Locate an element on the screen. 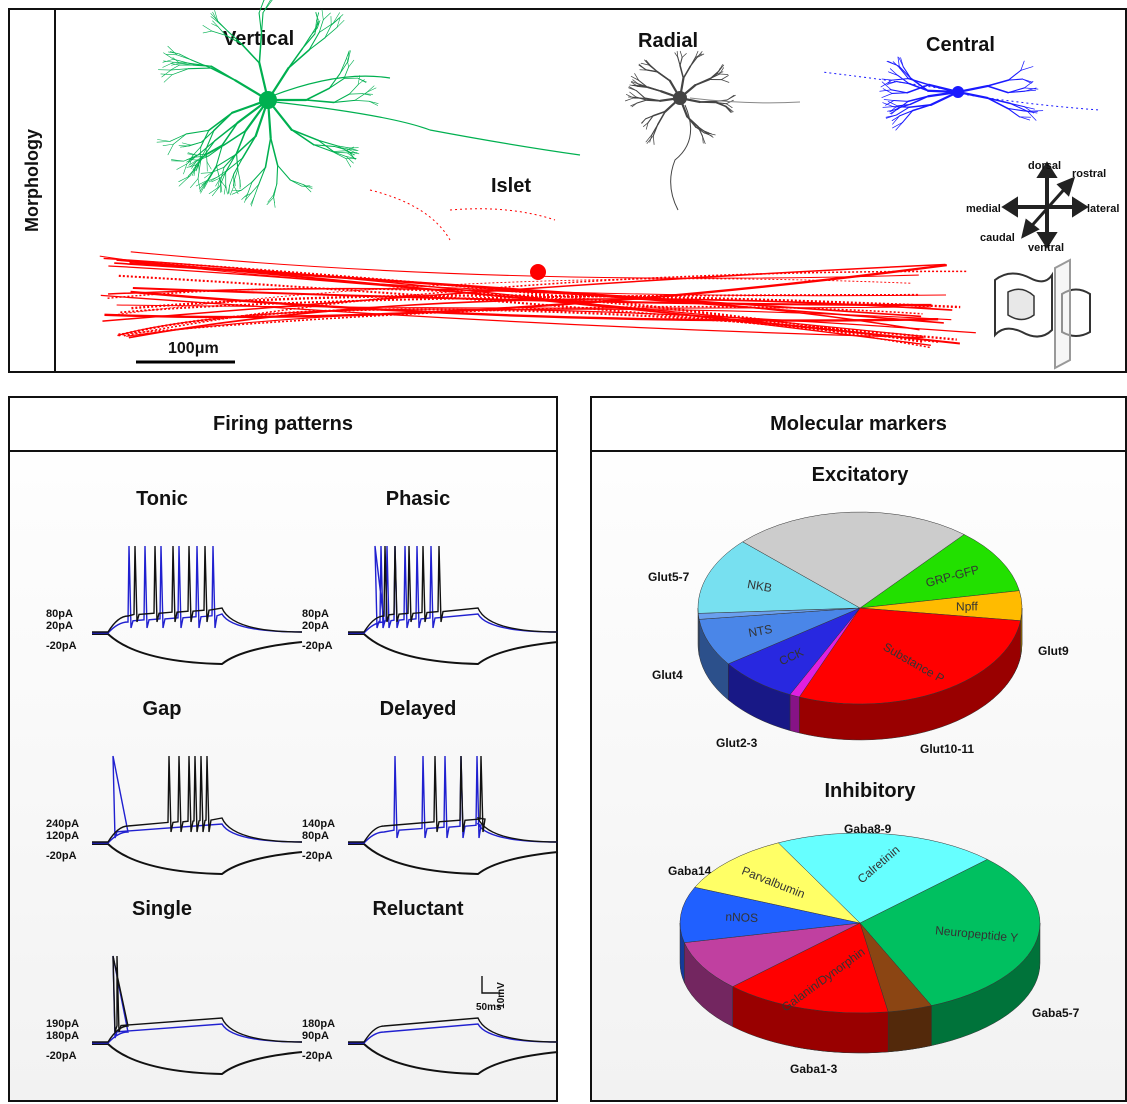  pie-slice-label: nNOS is located at coordinates (741, 918).